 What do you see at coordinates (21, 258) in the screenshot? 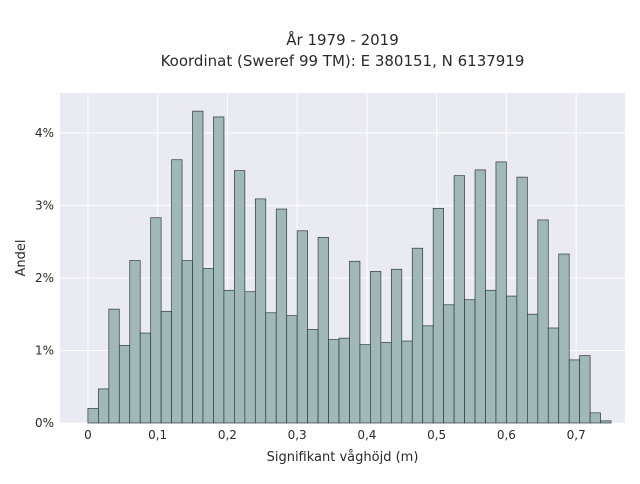
I see `y-axis-label: Andel` at bounding box center [21, 258].